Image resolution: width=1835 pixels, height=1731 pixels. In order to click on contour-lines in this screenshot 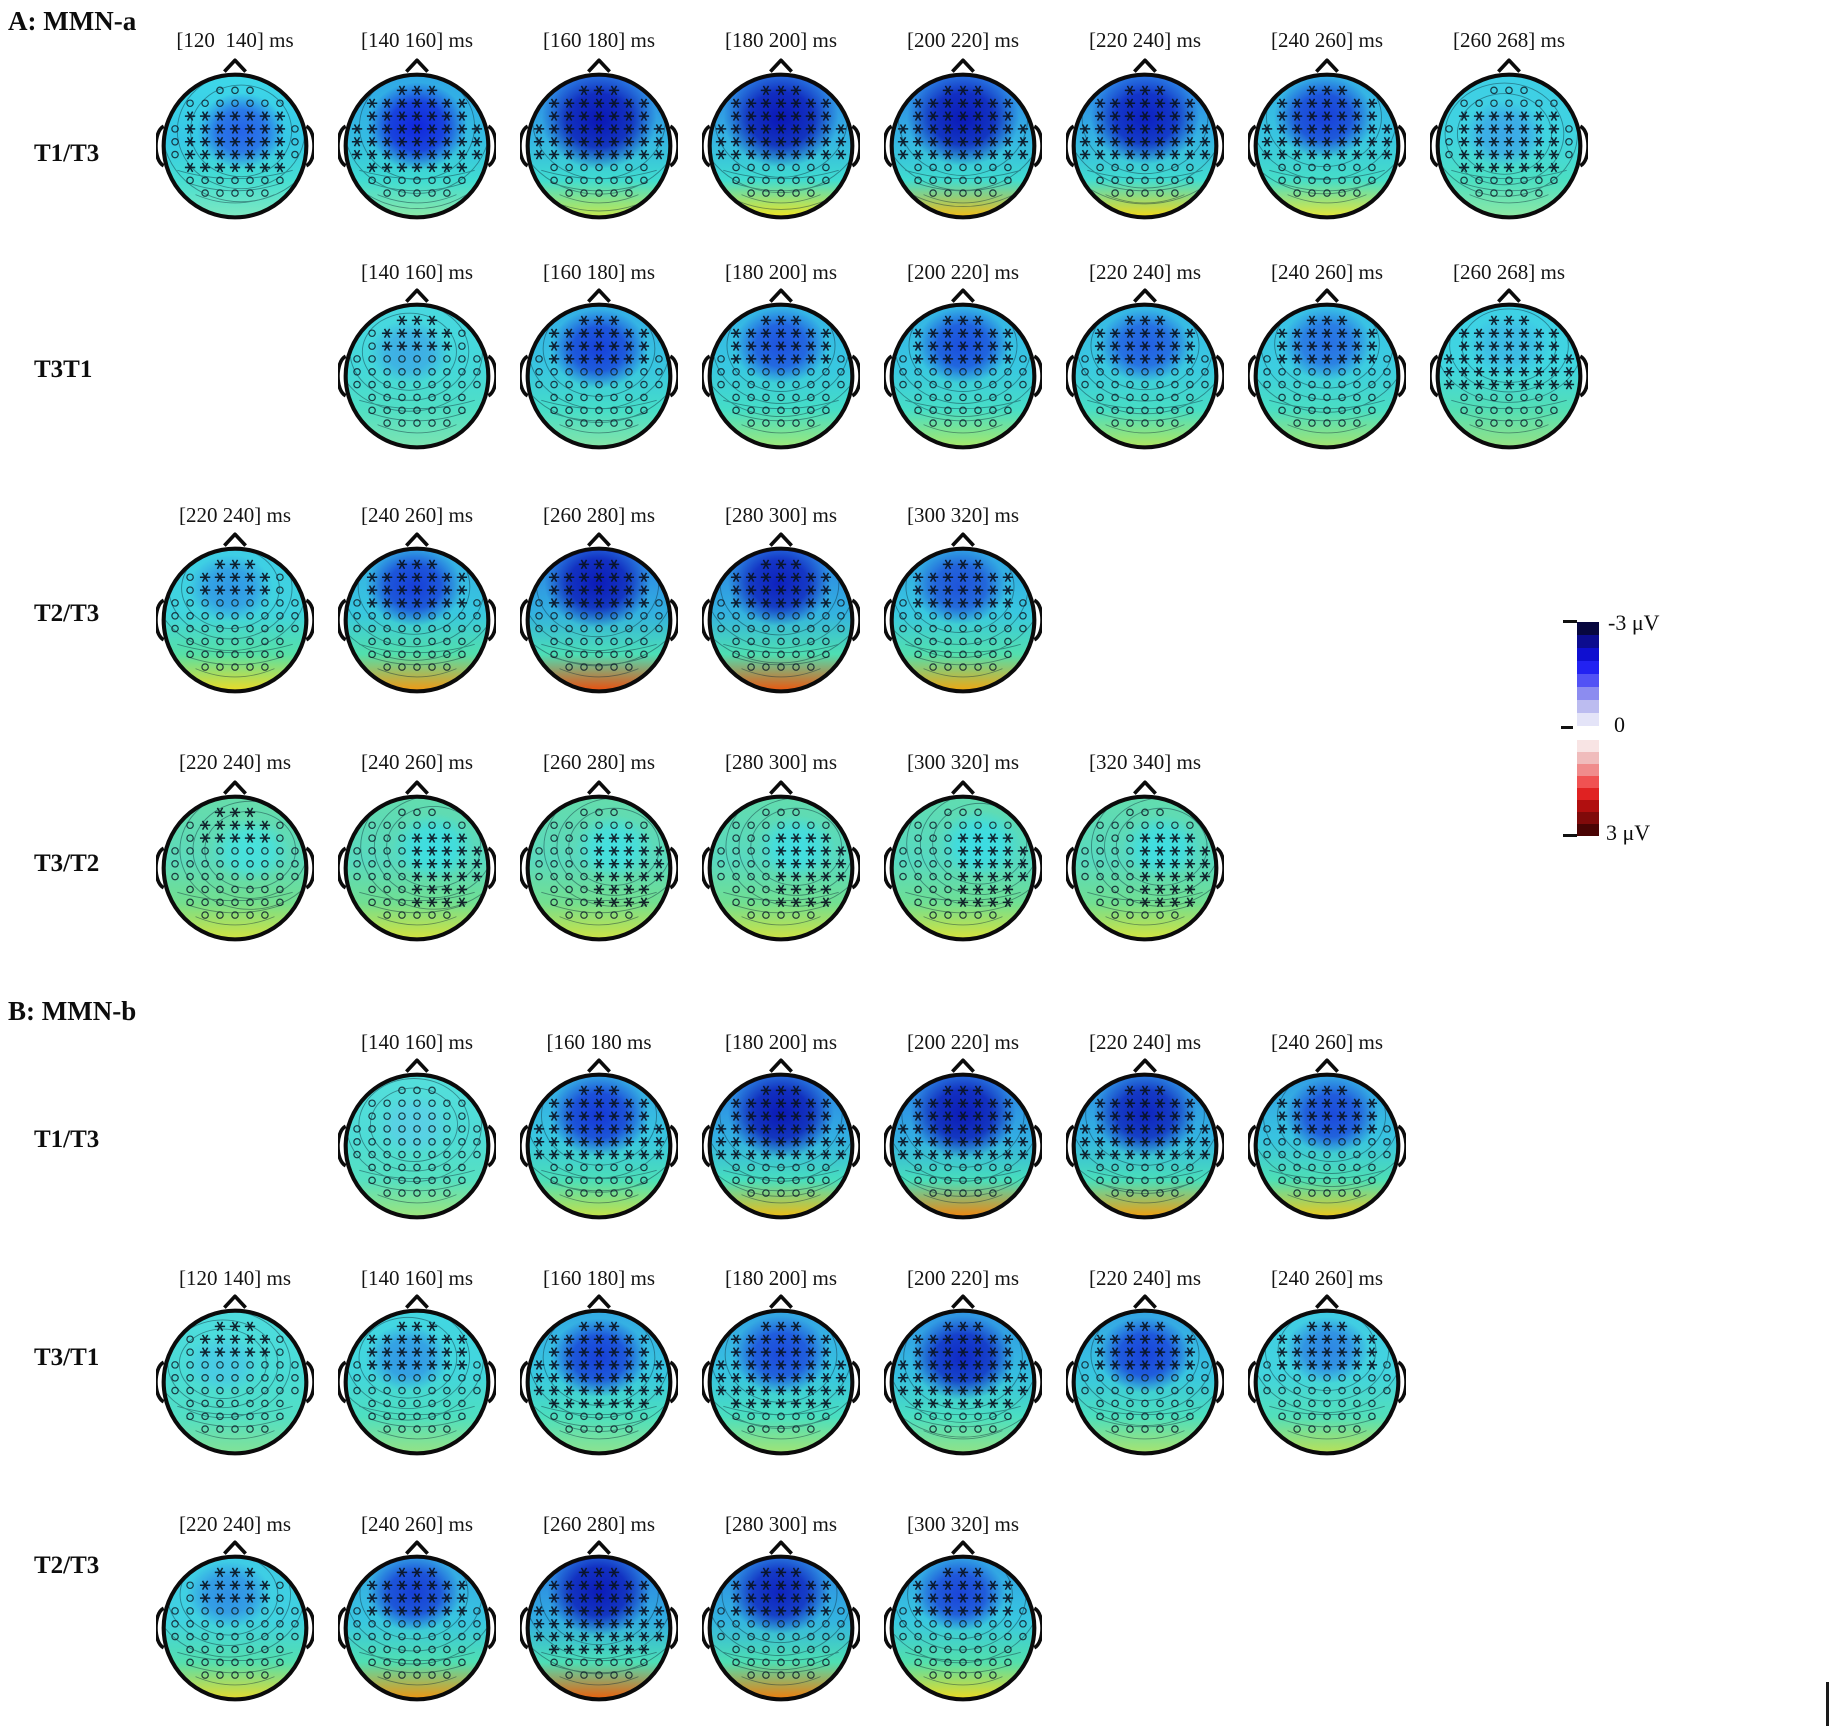, I will do `click(787, 862)`.